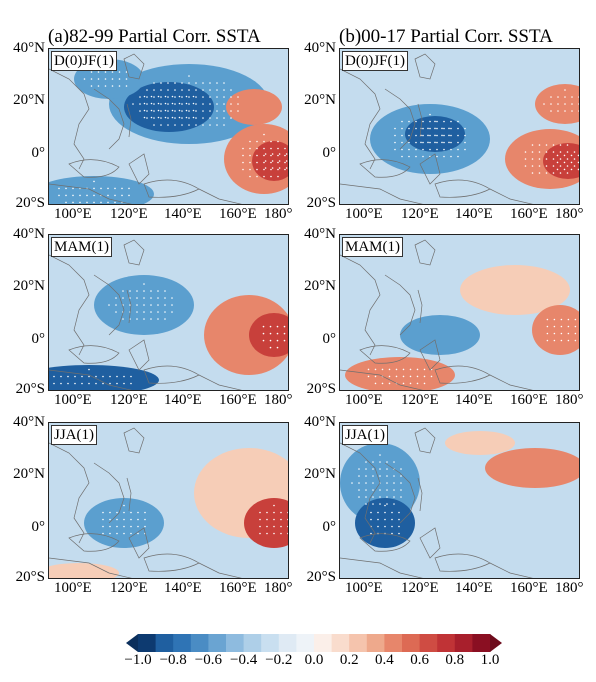 This screenshot has height=682, width=596. Describe the element at coordinates (208, 660) in the screenshot. I see `colorbar-tick-label: −0.6` at that location.